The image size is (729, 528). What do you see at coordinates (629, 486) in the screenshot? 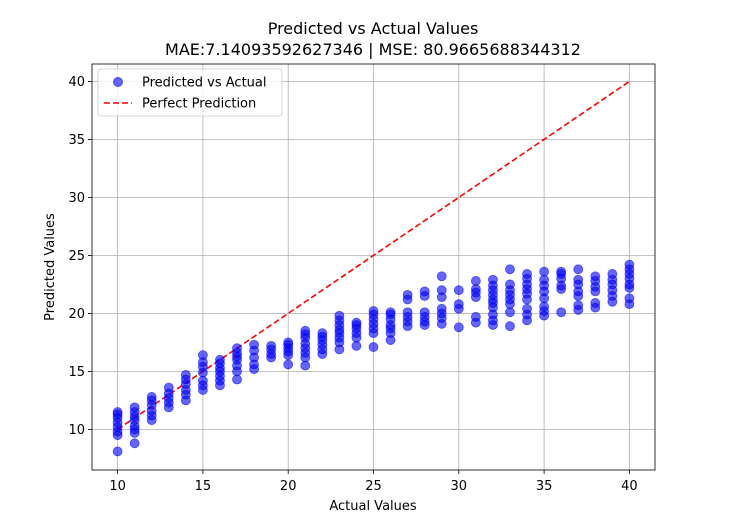
I see `x-tick-label: 40` at bounding box center [629, 486].